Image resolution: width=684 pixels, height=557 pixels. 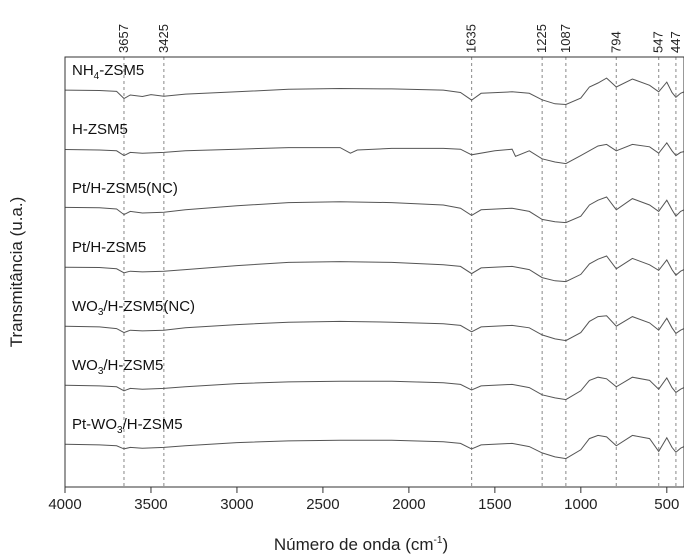 I want to click on peak-label-3657: 3657, so click(x=123, y=38).